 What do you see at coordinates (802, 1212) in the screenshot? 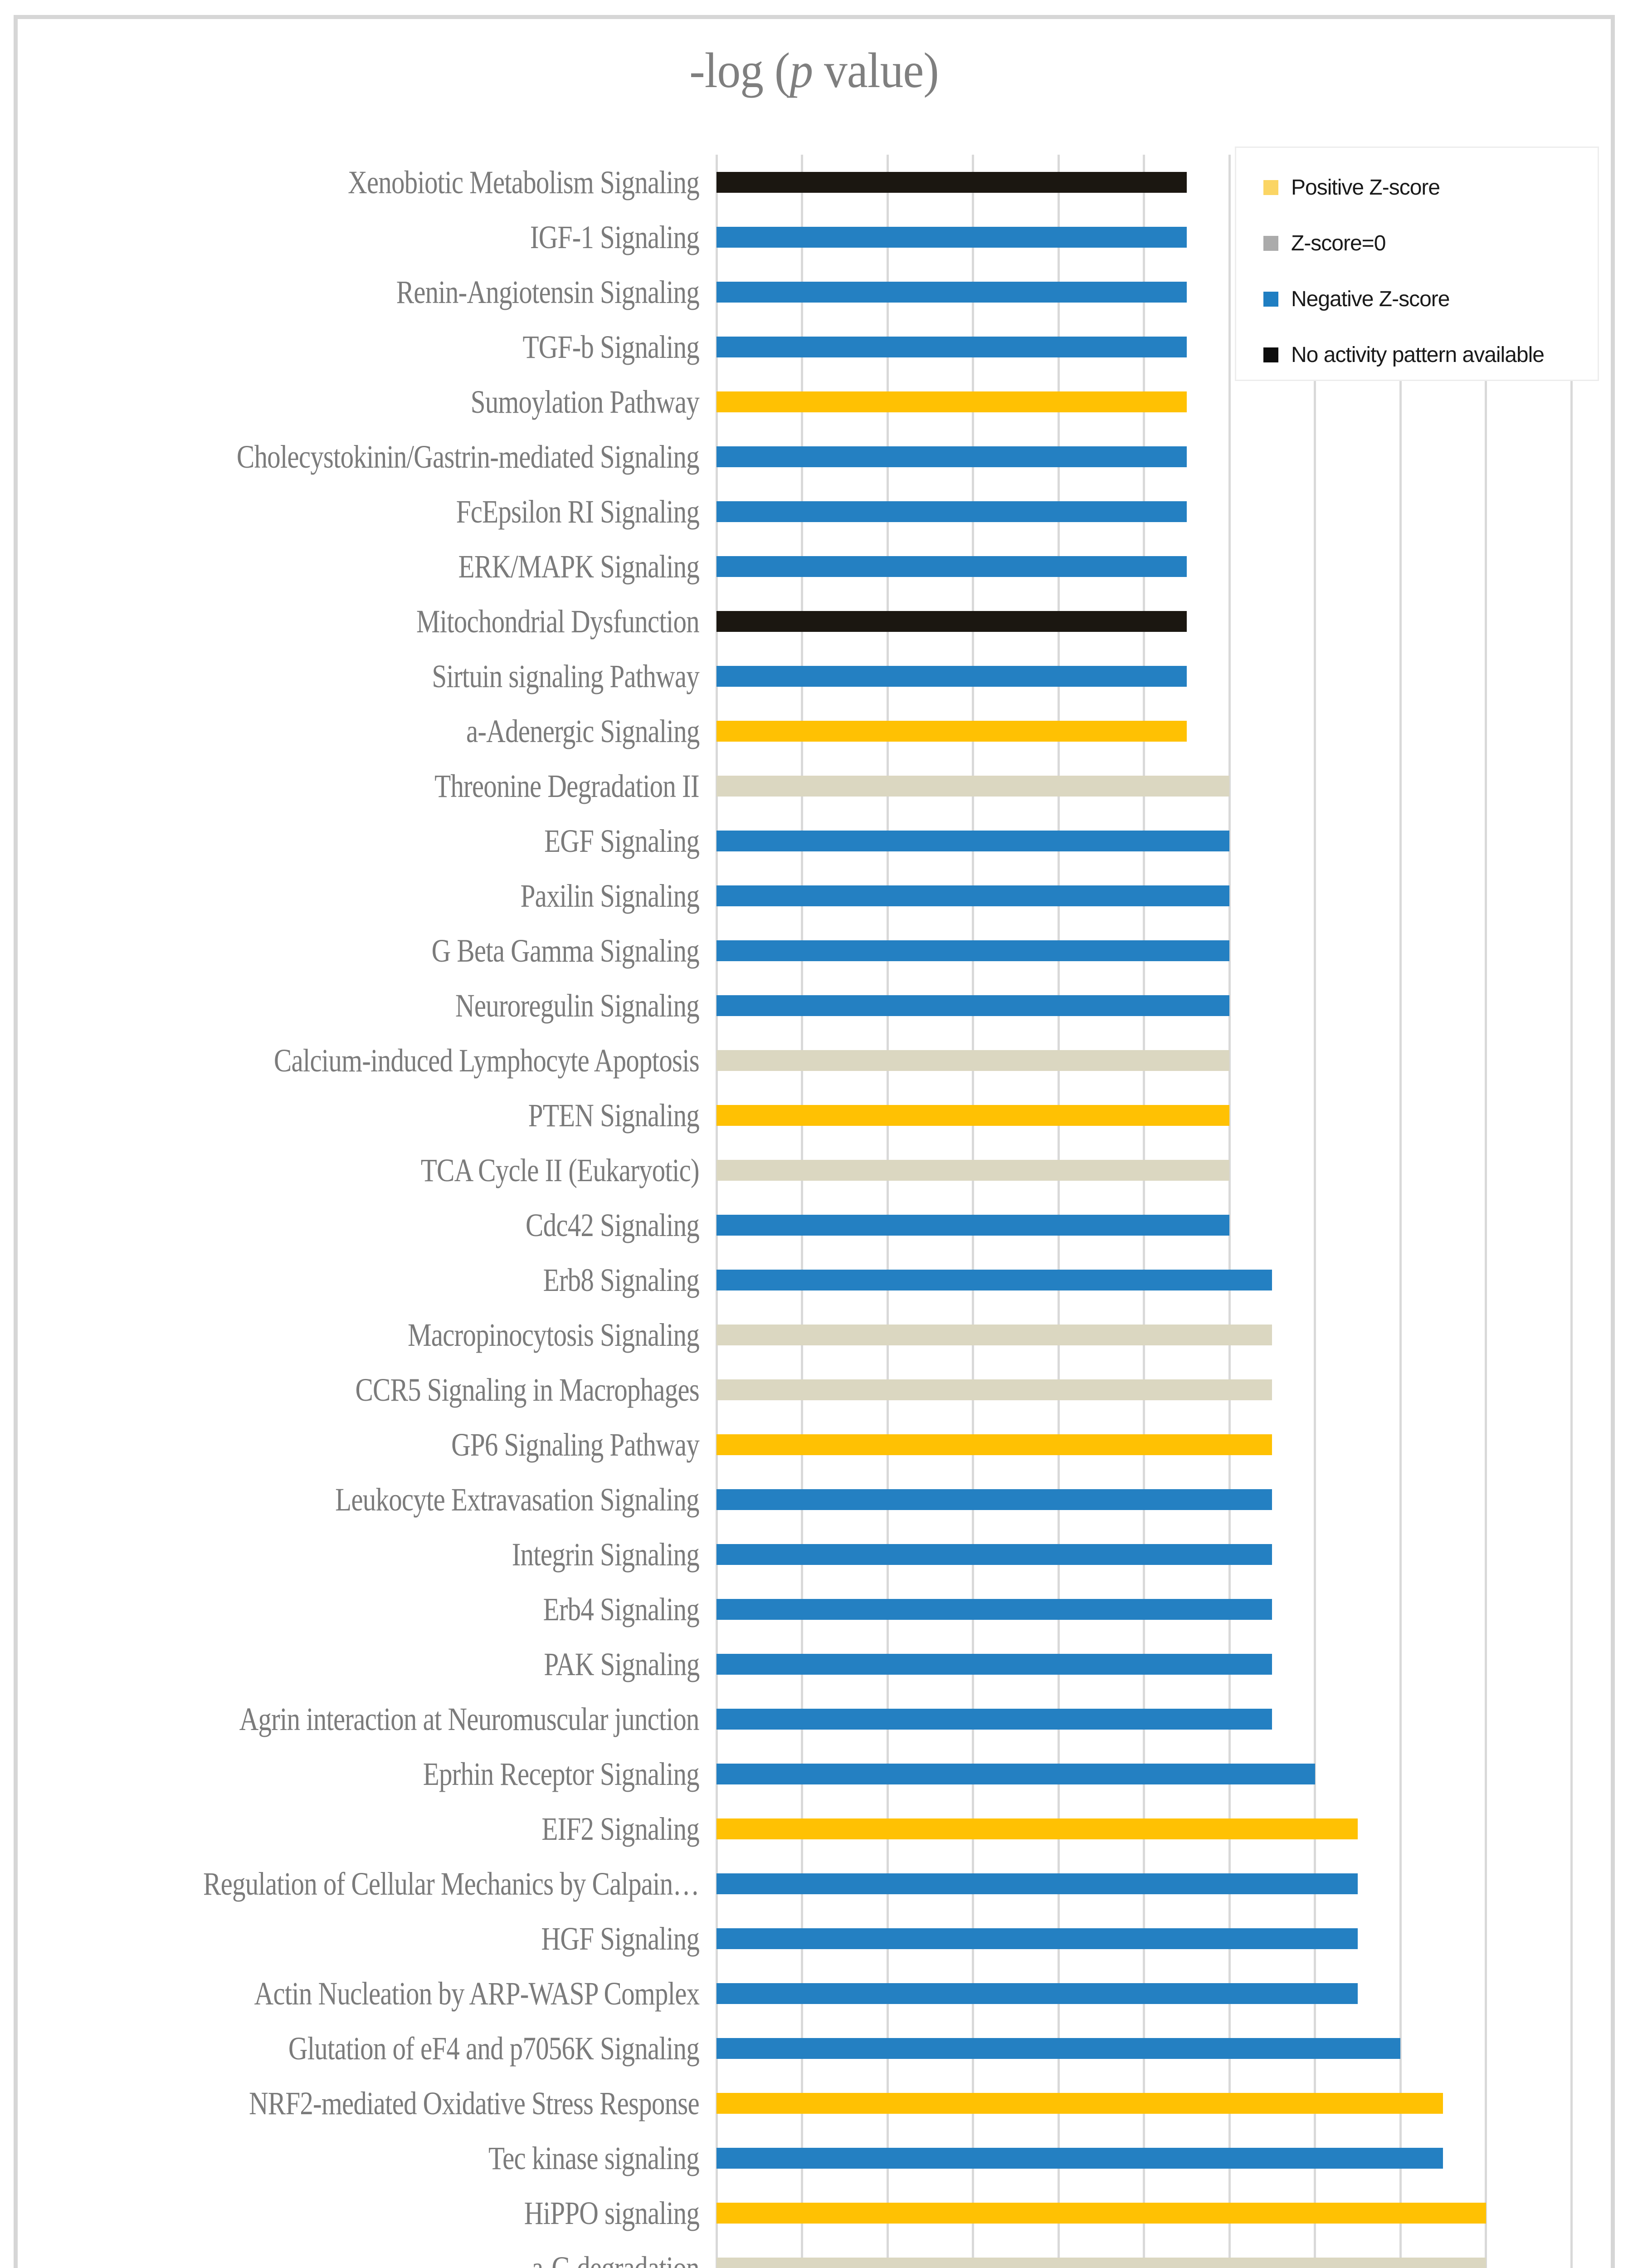
I see `gridline-x-0.2` at bounding box center [802, 1212].